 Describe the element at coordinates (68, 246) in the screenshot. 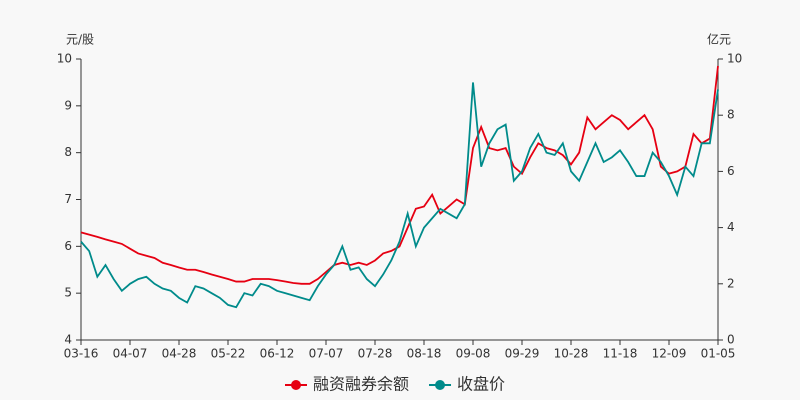

I see `y-tick-label: 6` at that location.